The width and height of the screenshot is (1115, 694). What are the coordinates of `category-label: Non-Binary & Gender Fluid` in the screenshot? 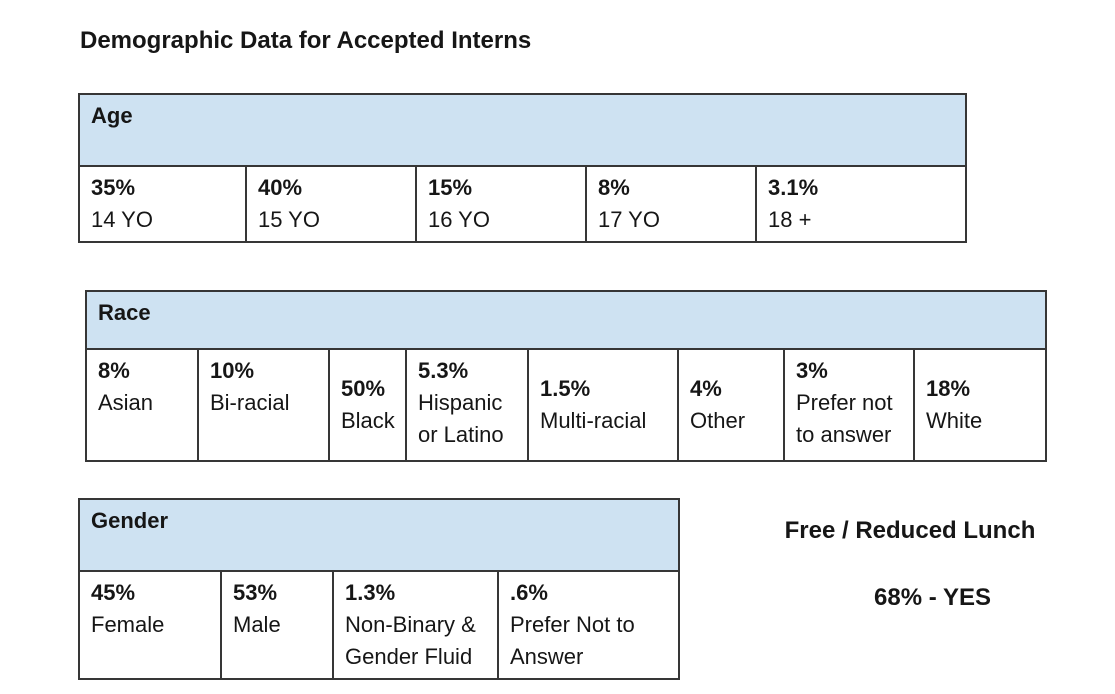 It's located at (410, 640).